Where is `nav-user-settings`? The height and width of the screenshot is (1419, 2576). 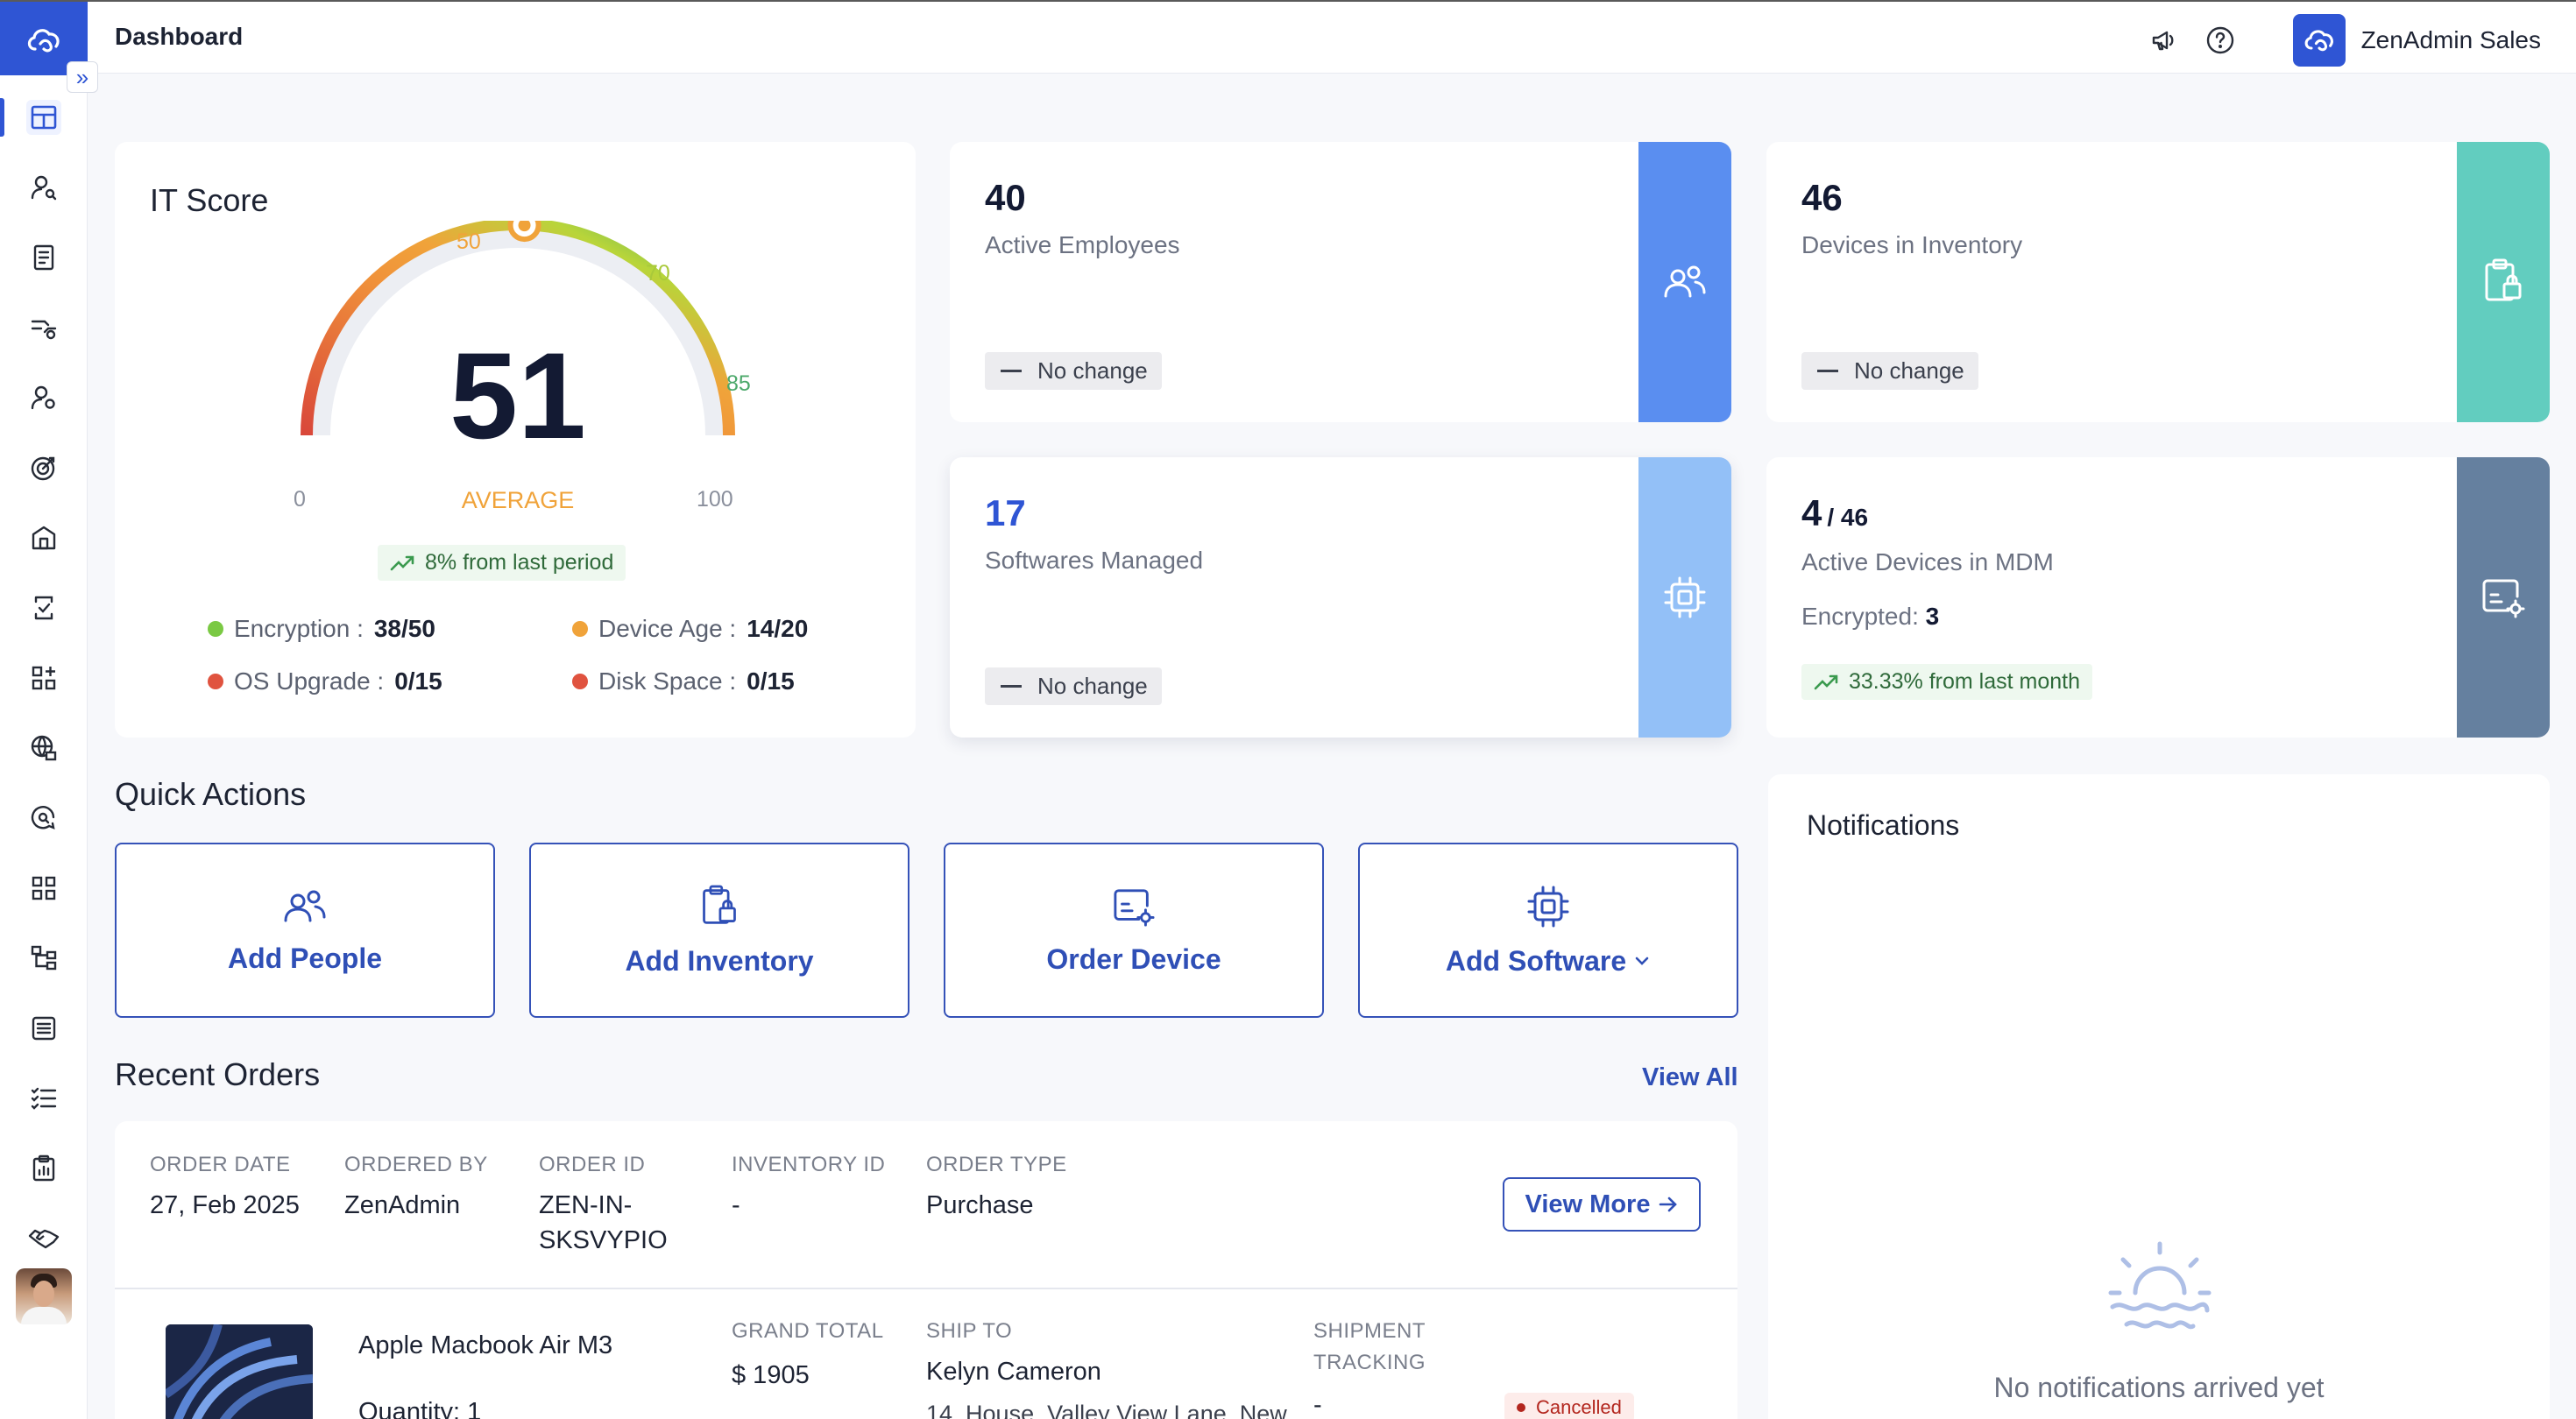 nav-user-settings is located at coordinates (43, 397).